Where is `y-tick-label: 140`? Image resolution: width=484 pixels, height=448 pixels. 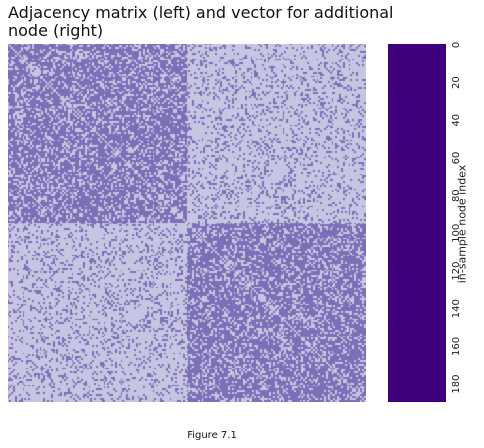 y-tick-label: 140 is located at coordinates (456, 308).